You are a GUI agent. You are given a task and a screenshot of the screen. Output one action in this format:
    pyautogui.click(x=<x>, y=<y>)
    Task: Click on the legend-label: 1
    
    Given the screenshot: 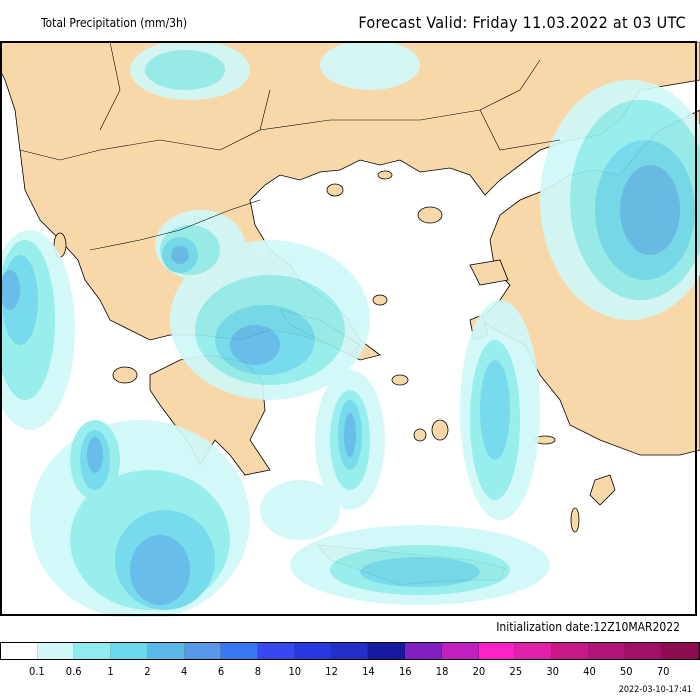 What is the action you would take?
    pyautogui.click(x=110, y=671)
    